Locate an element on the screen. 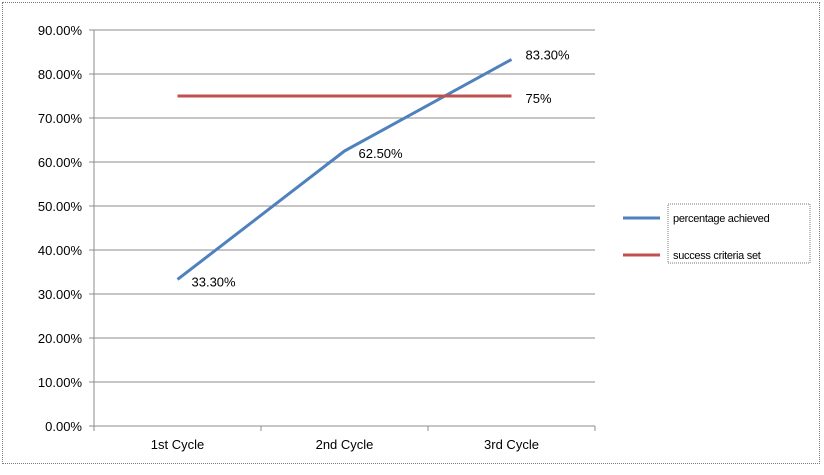 This screenshot has height=475, width=824. y-tick-label: 80.00% is located at coordinates (60, 74).